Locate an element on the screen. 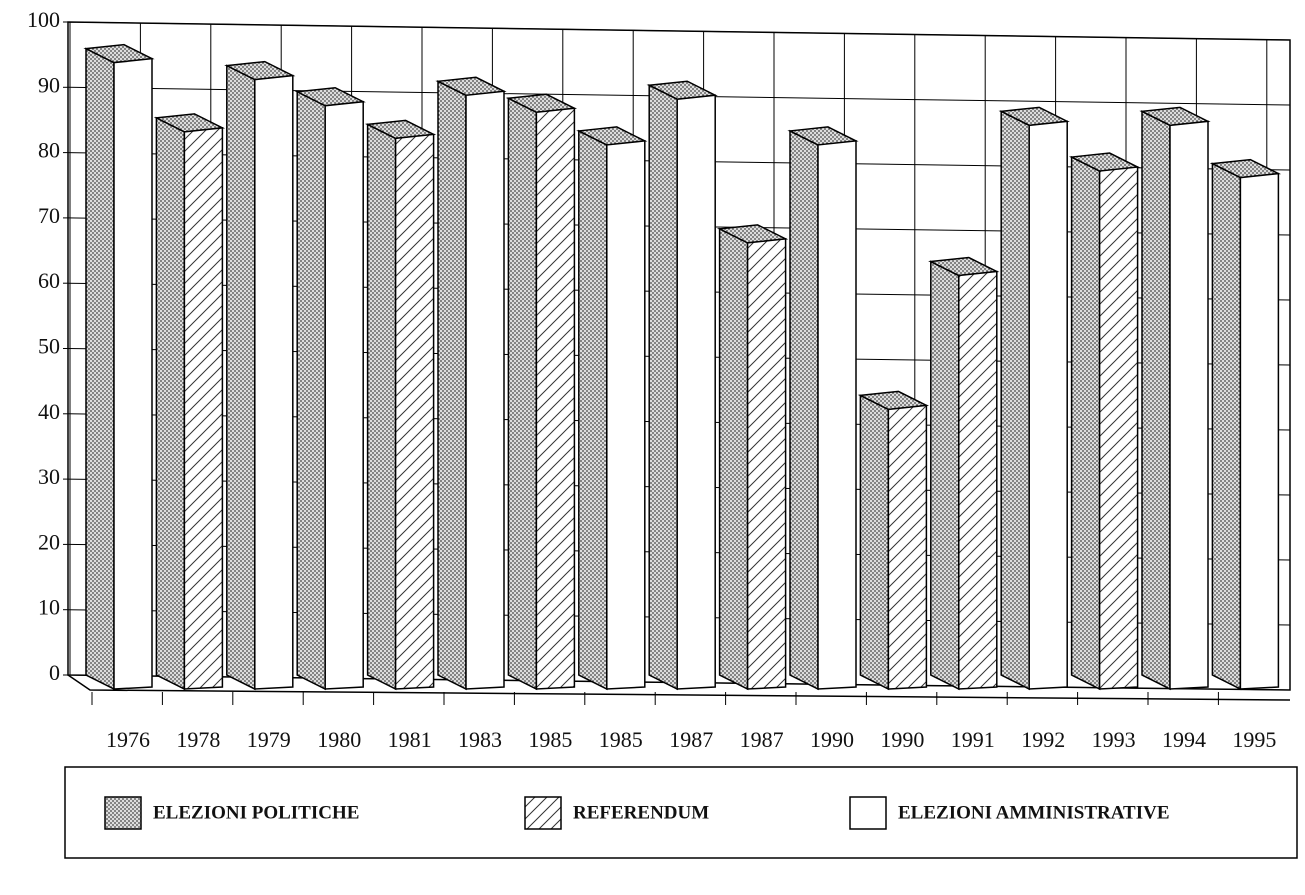  y-tick-label: 70 is located at coordinates (49, 215).